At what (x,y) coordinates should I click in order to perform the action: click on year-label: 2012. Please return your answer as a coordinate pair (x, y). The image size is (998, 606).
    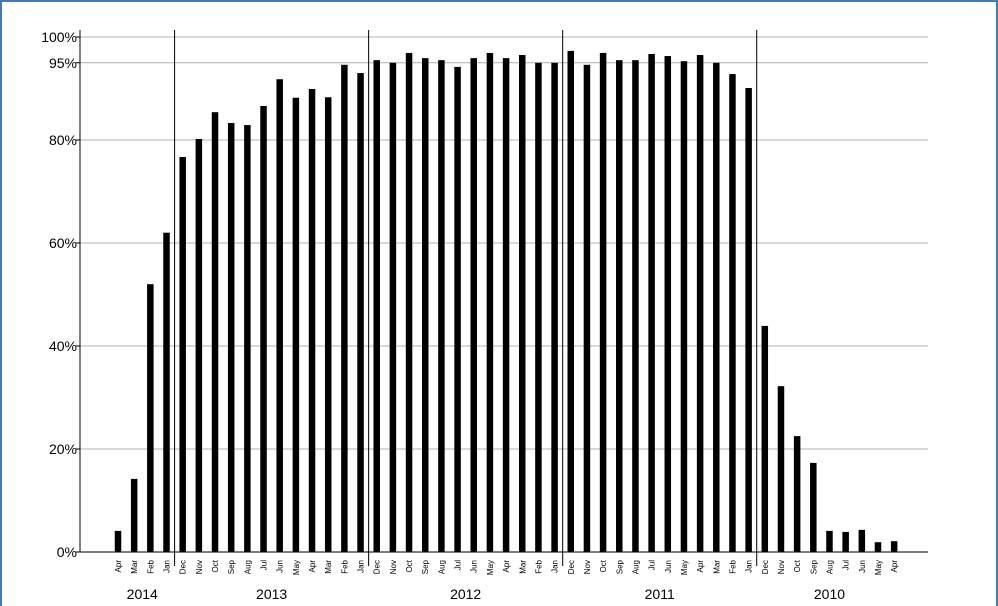
    Looking at the image, I should click on (465, 594).